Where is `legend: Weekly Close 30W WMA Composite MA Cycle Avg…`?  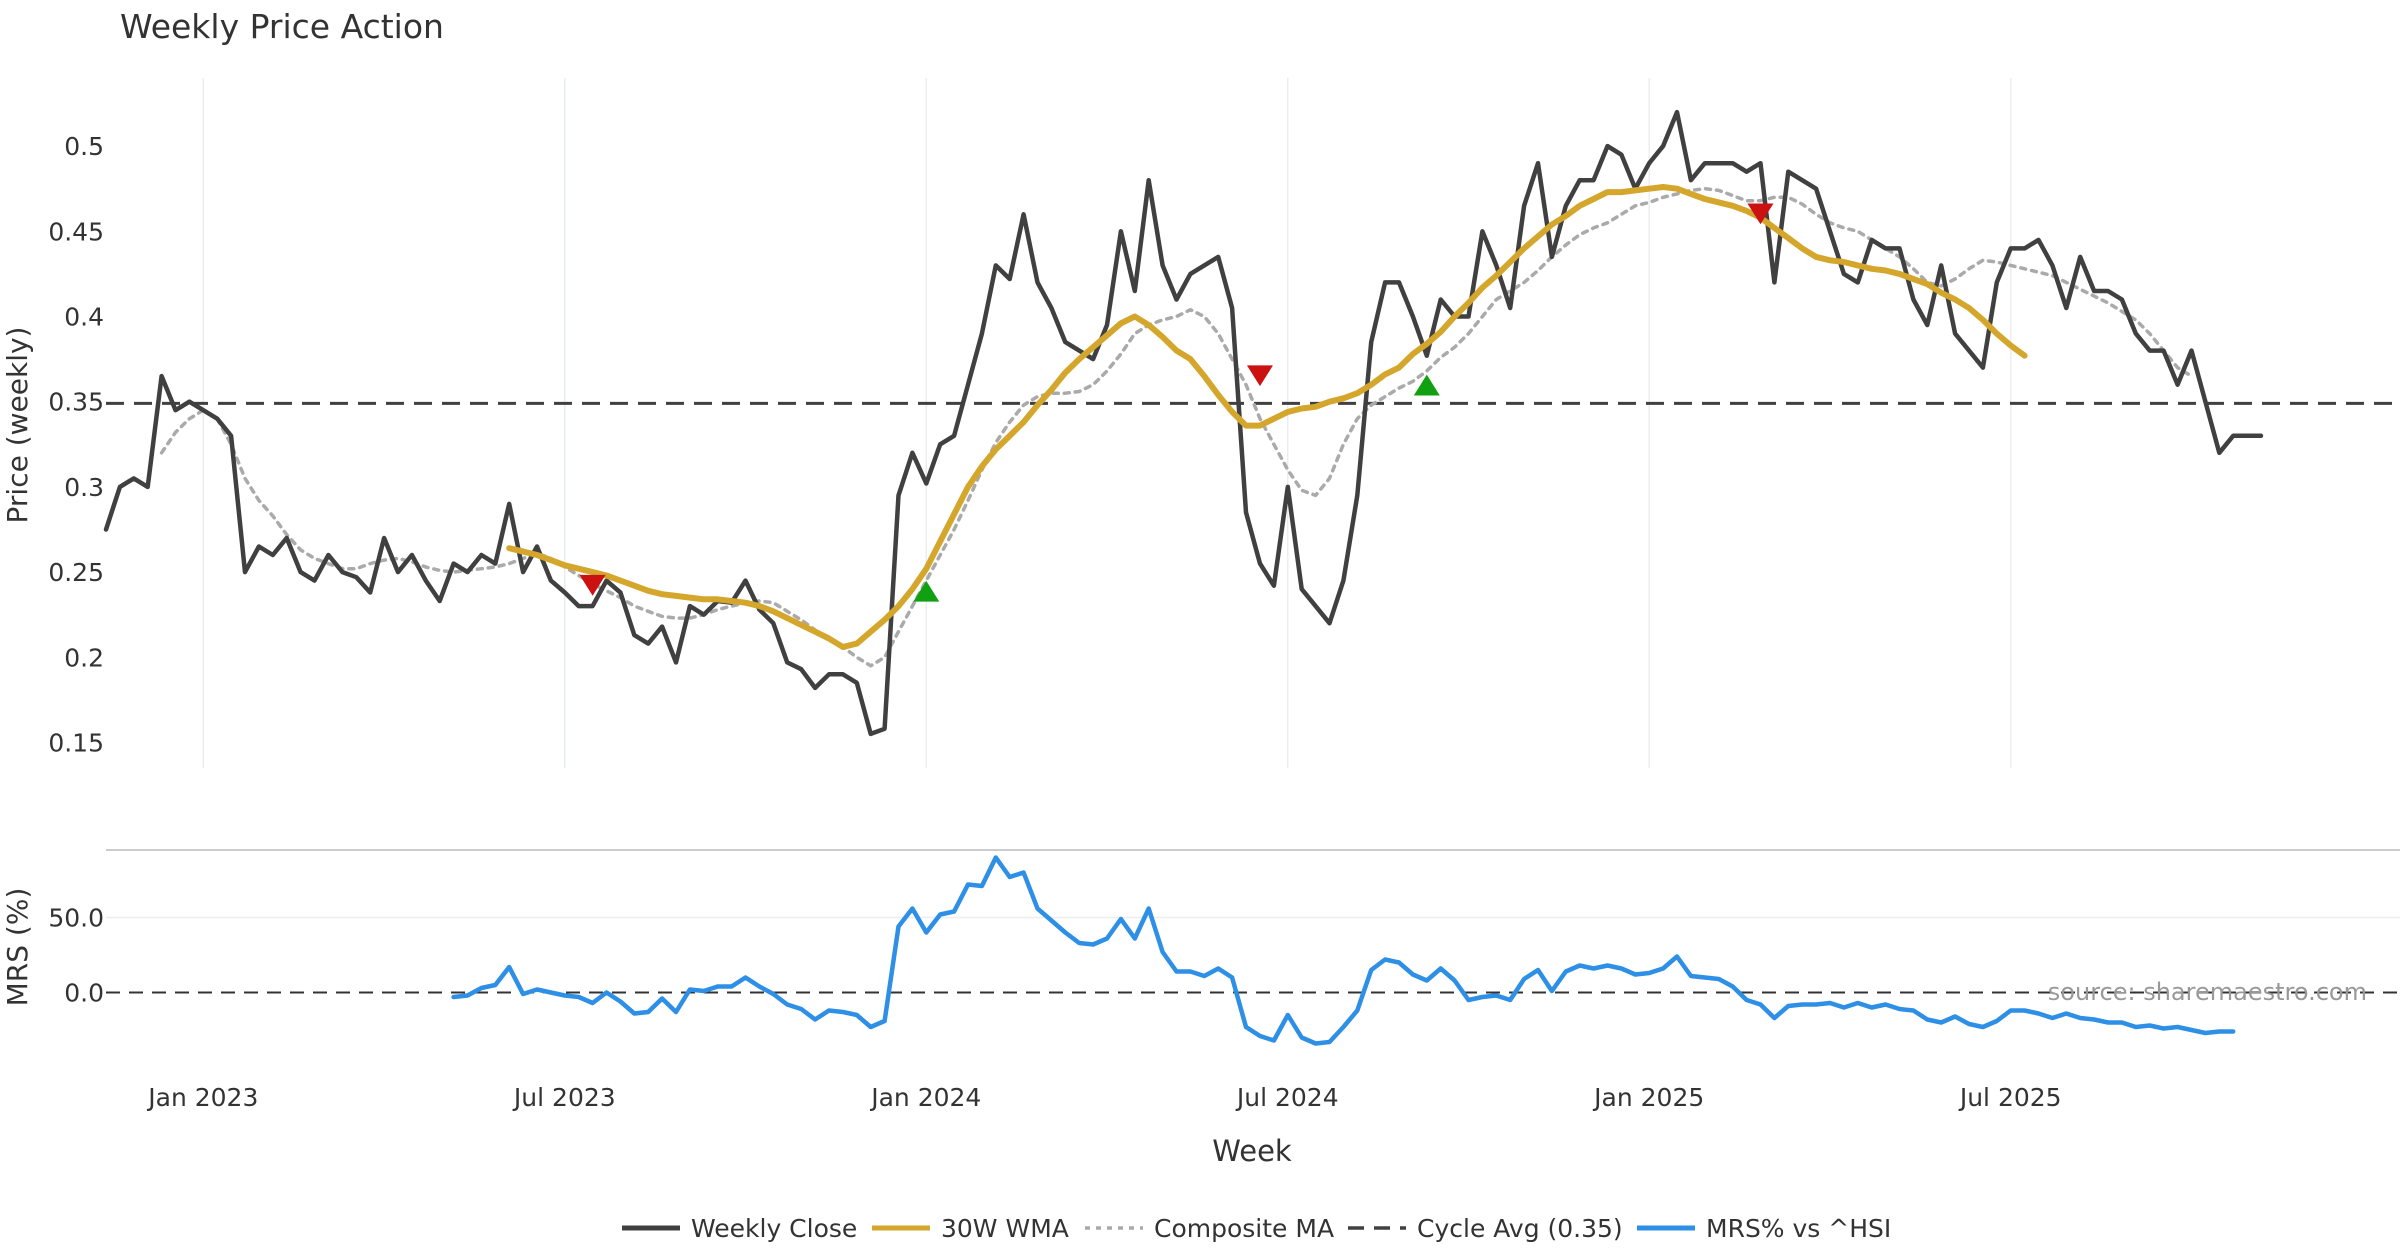 legend: Weekly Close 30W WMA Composite MA Cycle Avg… is located at coordinates (1256, 1228).